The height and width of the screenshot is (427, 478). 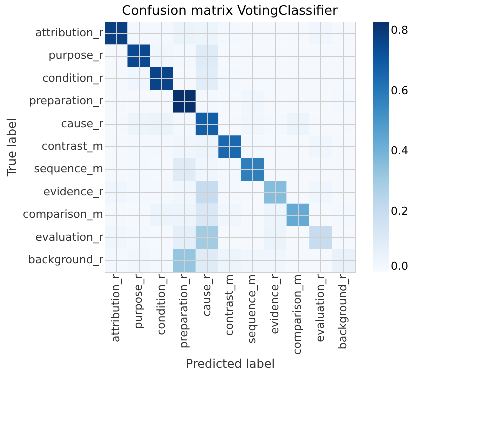 What do you see at coordinates (252, 309) in the screenshot?
I see `x-tick-label: sequence_m` at bounding box center [252, 309].